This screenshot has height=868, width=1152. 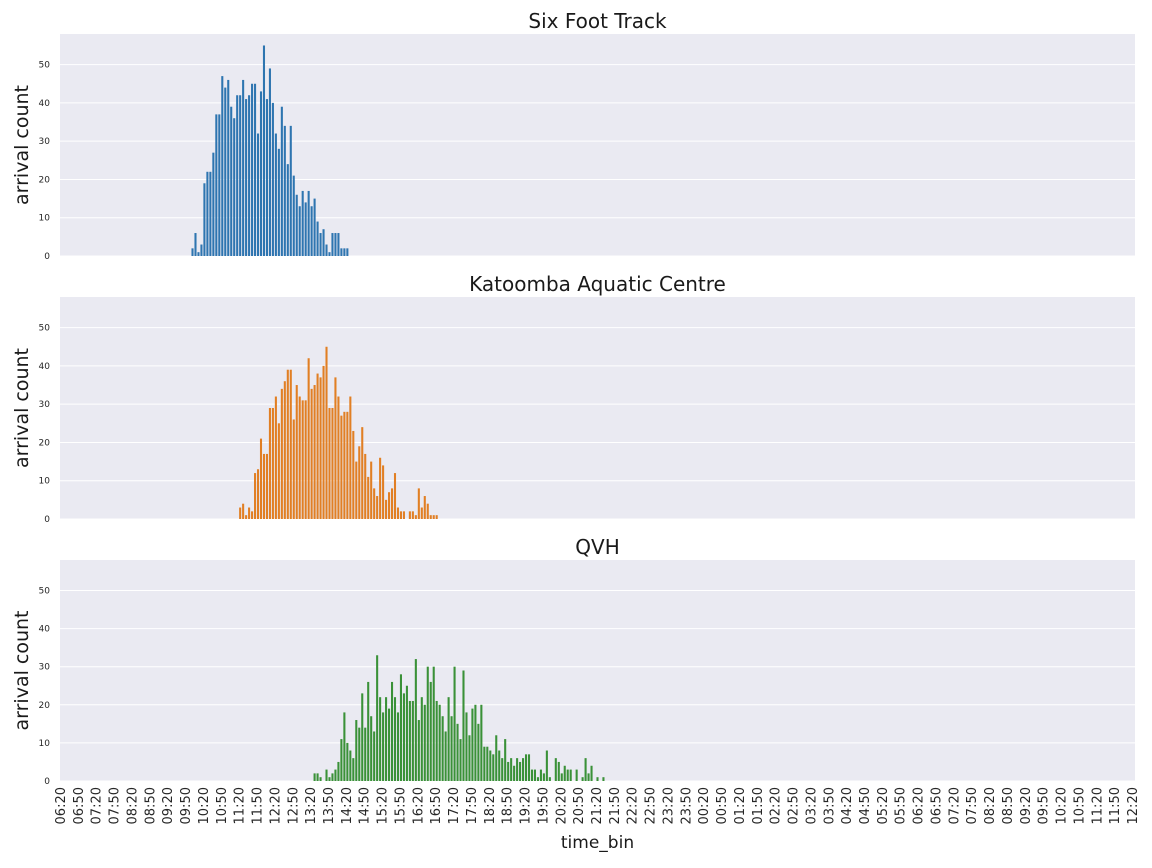 What do you see at coordinates (204, 805) in the screenshot?
I see `x-tick-label: 10:20` at bounding box center [204, 805].